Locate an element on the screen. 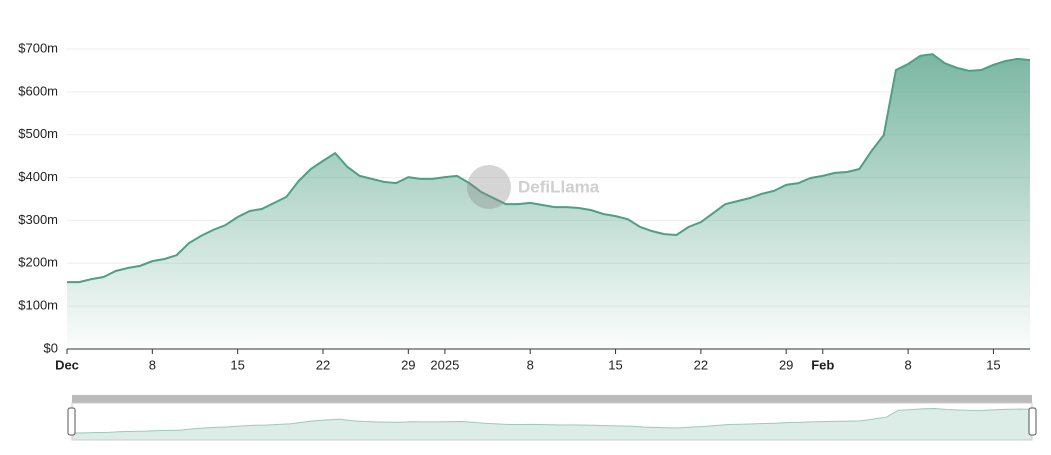 The image size is (1051, 455). slider-bar is located at coordinates (552, 399).